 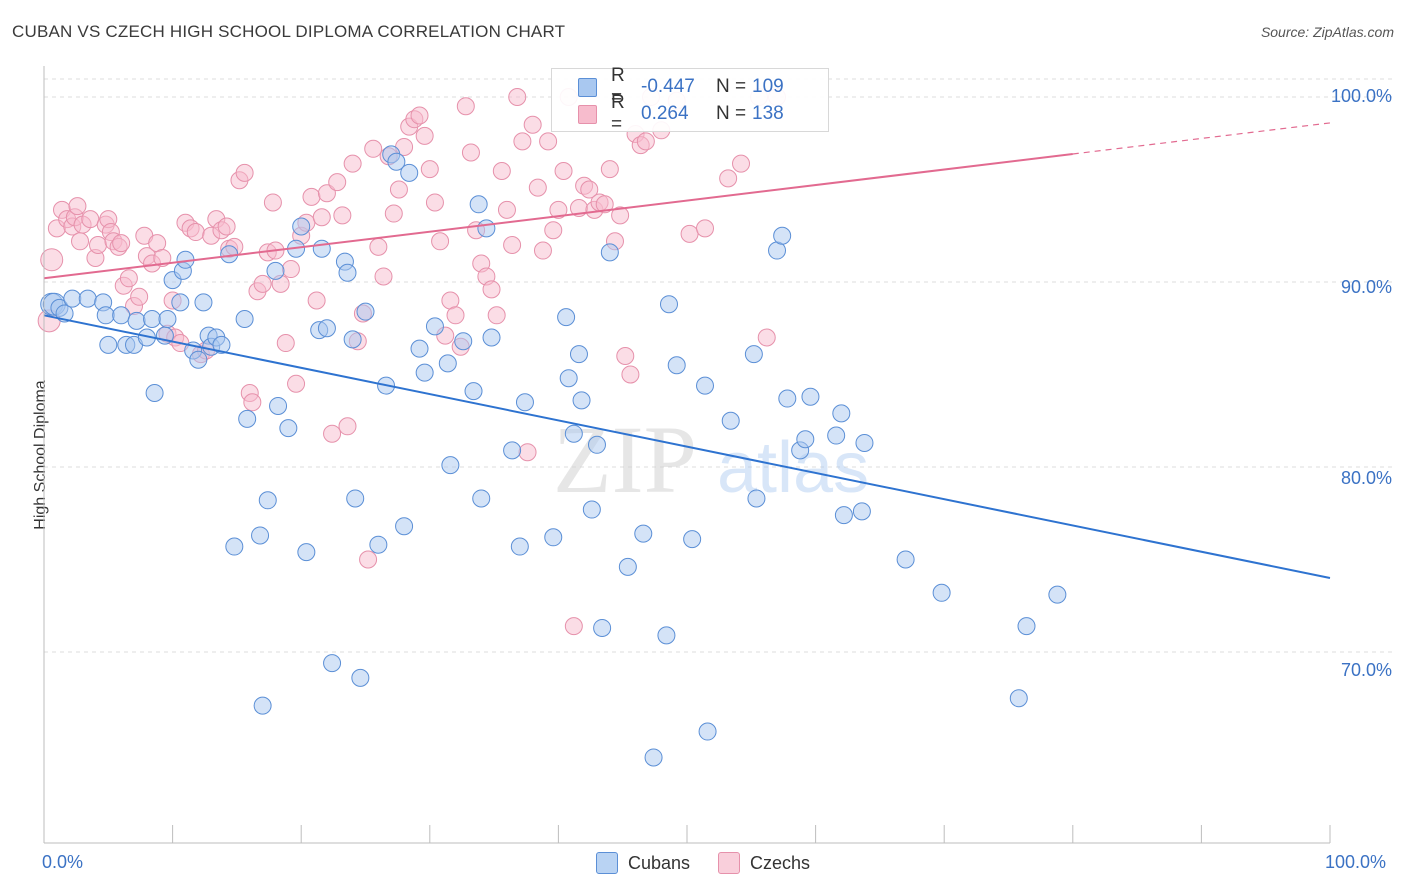 What do you see at coordinates (690, 100) in the screenshot?
I see `correlation-legend: R = -0.447 N = 109 R = 0.264 N = 138` at bounding box center [690, 100].